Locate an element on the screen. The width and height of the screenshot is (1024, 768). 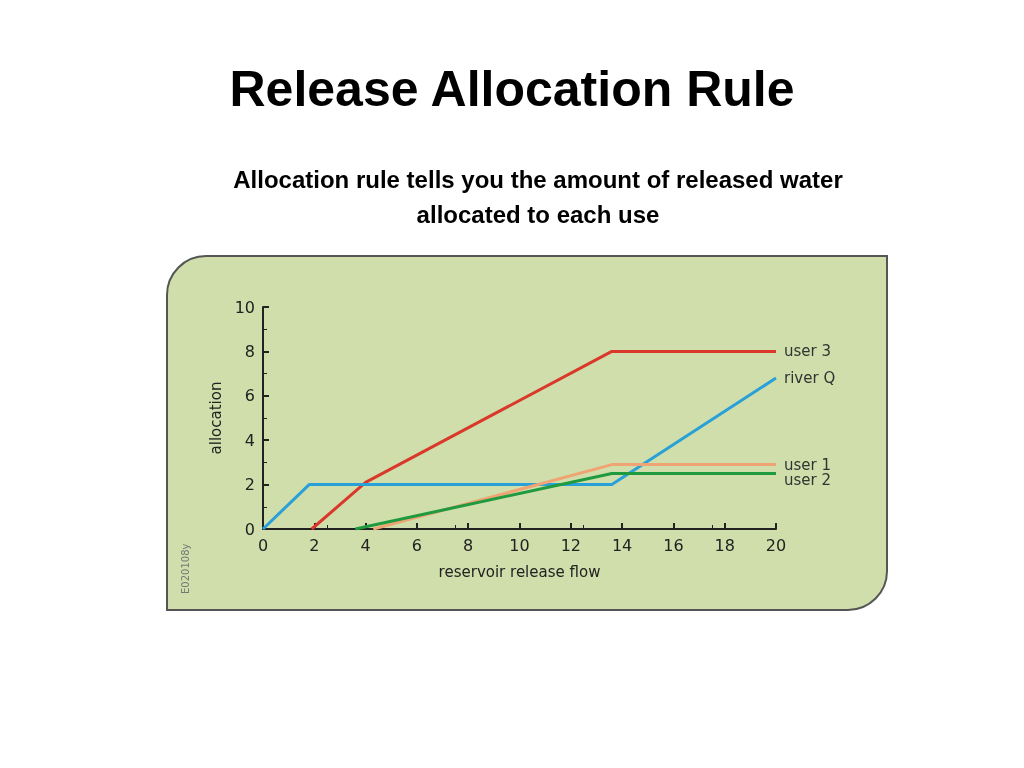
x-tick-label: 16 is located at coordinates (673, 545).